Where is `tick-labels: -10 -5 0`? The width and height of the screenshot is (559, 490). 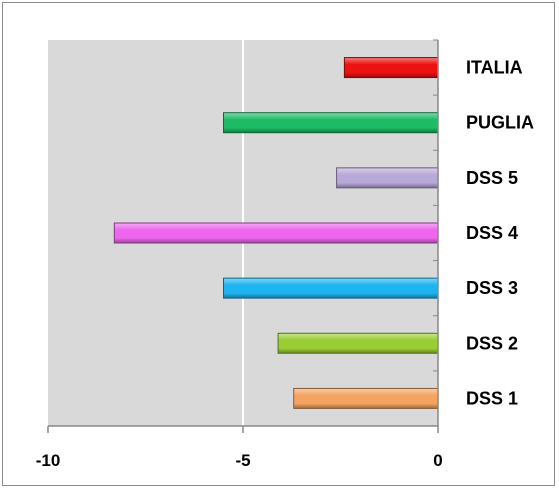
tick-labels: -10 -5 0 is located at coordinates (239, 460).